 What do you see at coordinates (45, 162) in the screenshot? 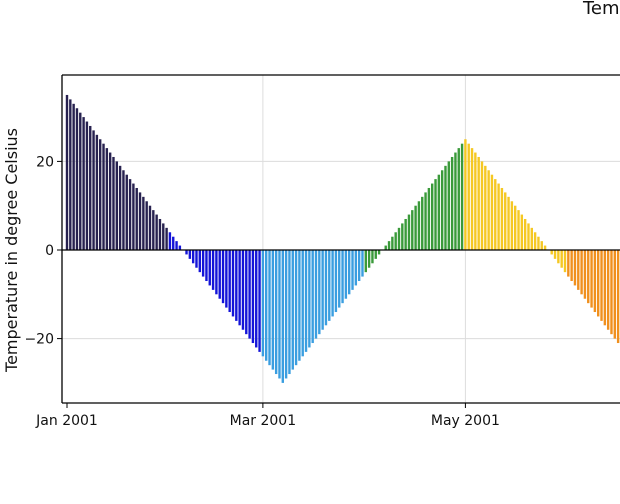
I see `y-tick-label: 20` at bounding box center [45, 162].